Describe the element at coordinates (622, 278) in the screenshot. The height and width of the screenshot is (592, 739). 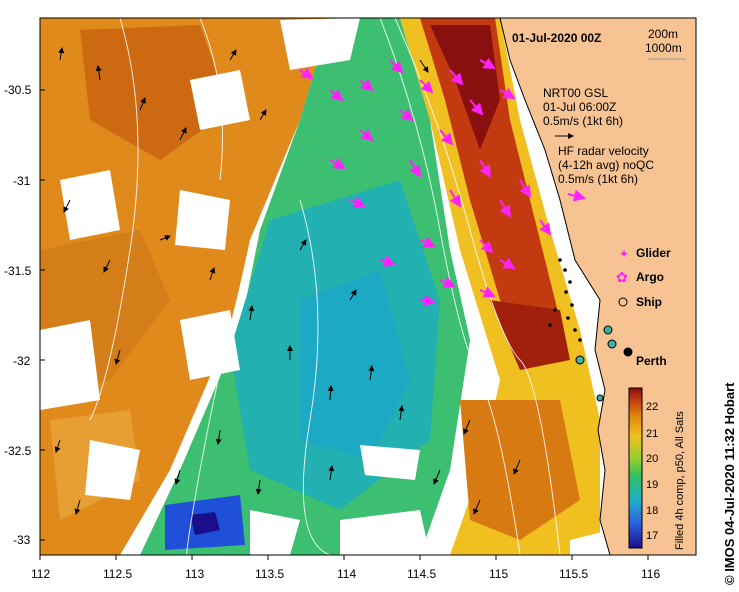
I see `argo-legend-icon: ✿` at that location.